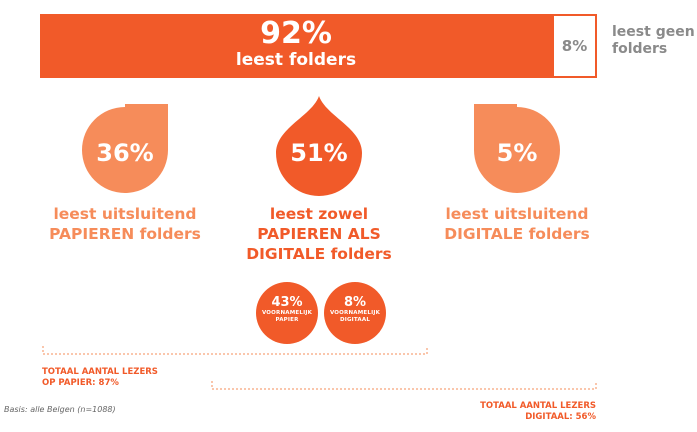  I want to click on bracket-digital-total, so click(404, 385).